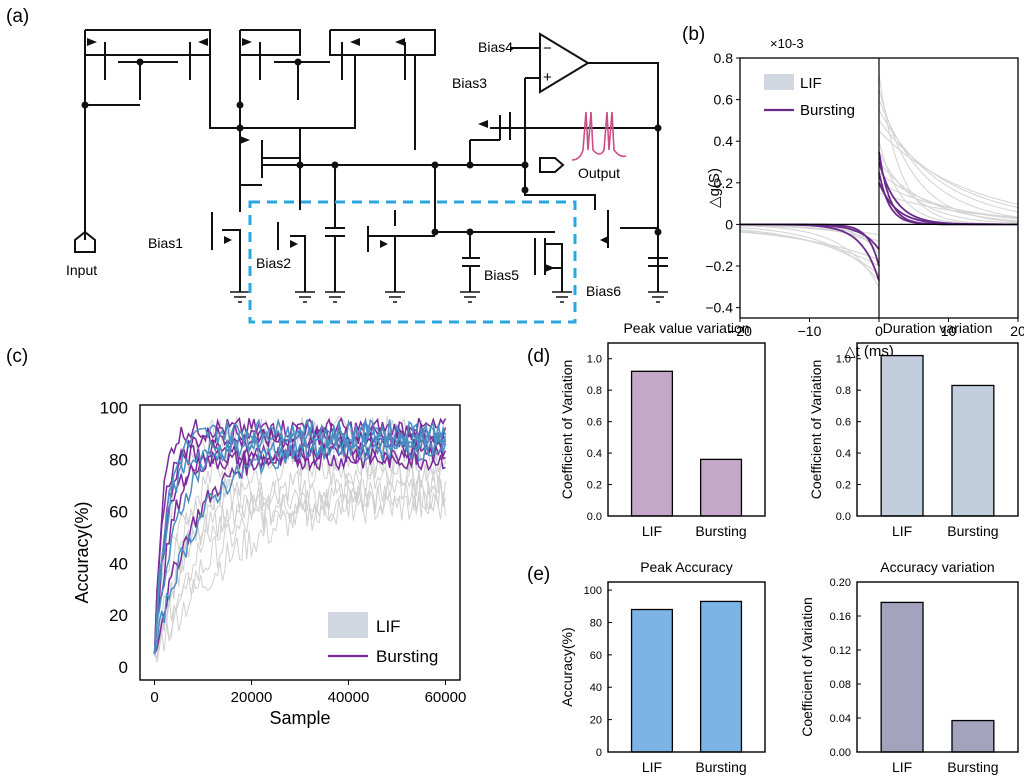 This screenshot has height=782, width=1024. I want to click on bias2-label: Bias2, so click(273, 263).